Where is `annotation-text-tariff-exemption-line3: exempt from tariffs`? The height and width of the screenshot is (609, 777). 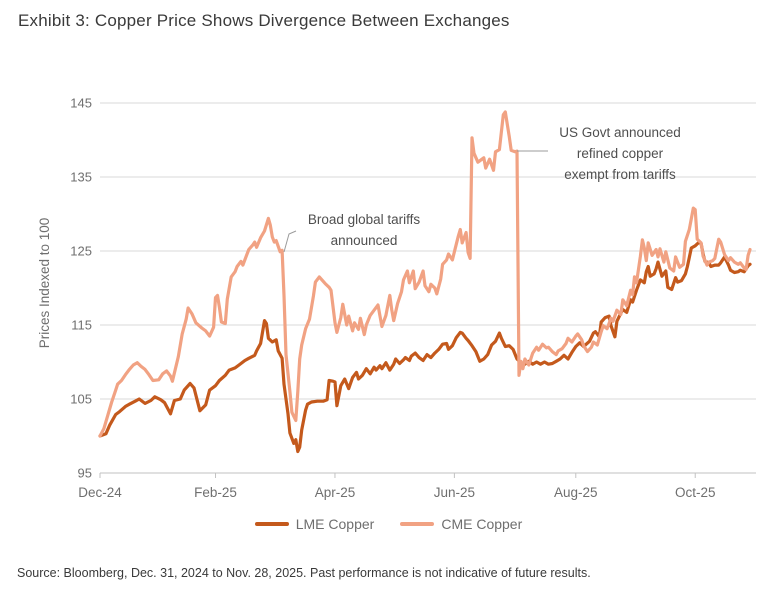 annotation-text-tariff-exemption-line3: exempt from tariffs is located at coordinates (620, 174).